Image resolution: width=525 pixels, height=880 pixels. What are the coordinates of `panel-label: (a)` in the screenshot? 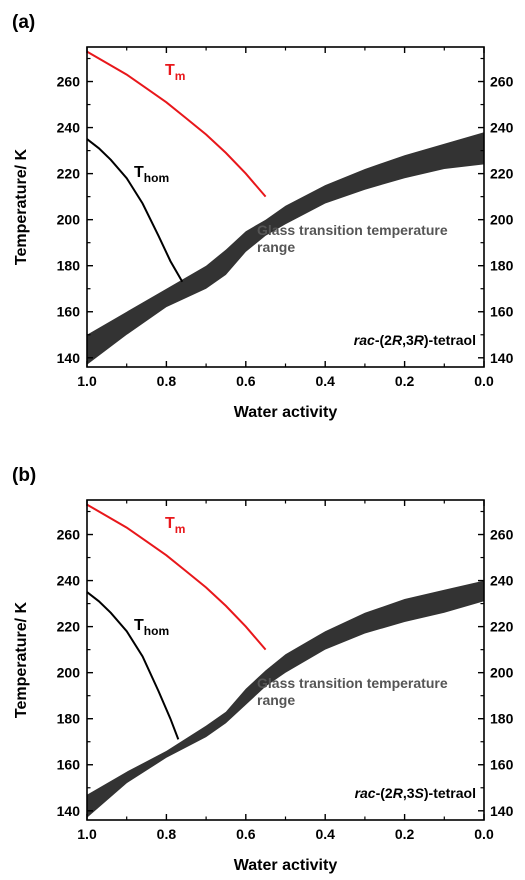 It's located at (23, 22).